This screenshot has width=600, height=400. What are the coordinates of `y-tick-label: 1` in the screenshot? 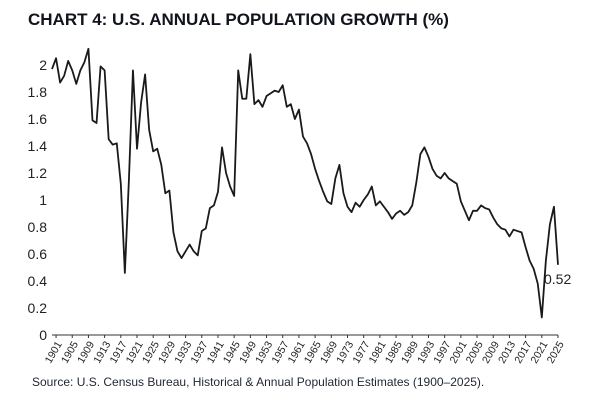 It's located at (43, 200).